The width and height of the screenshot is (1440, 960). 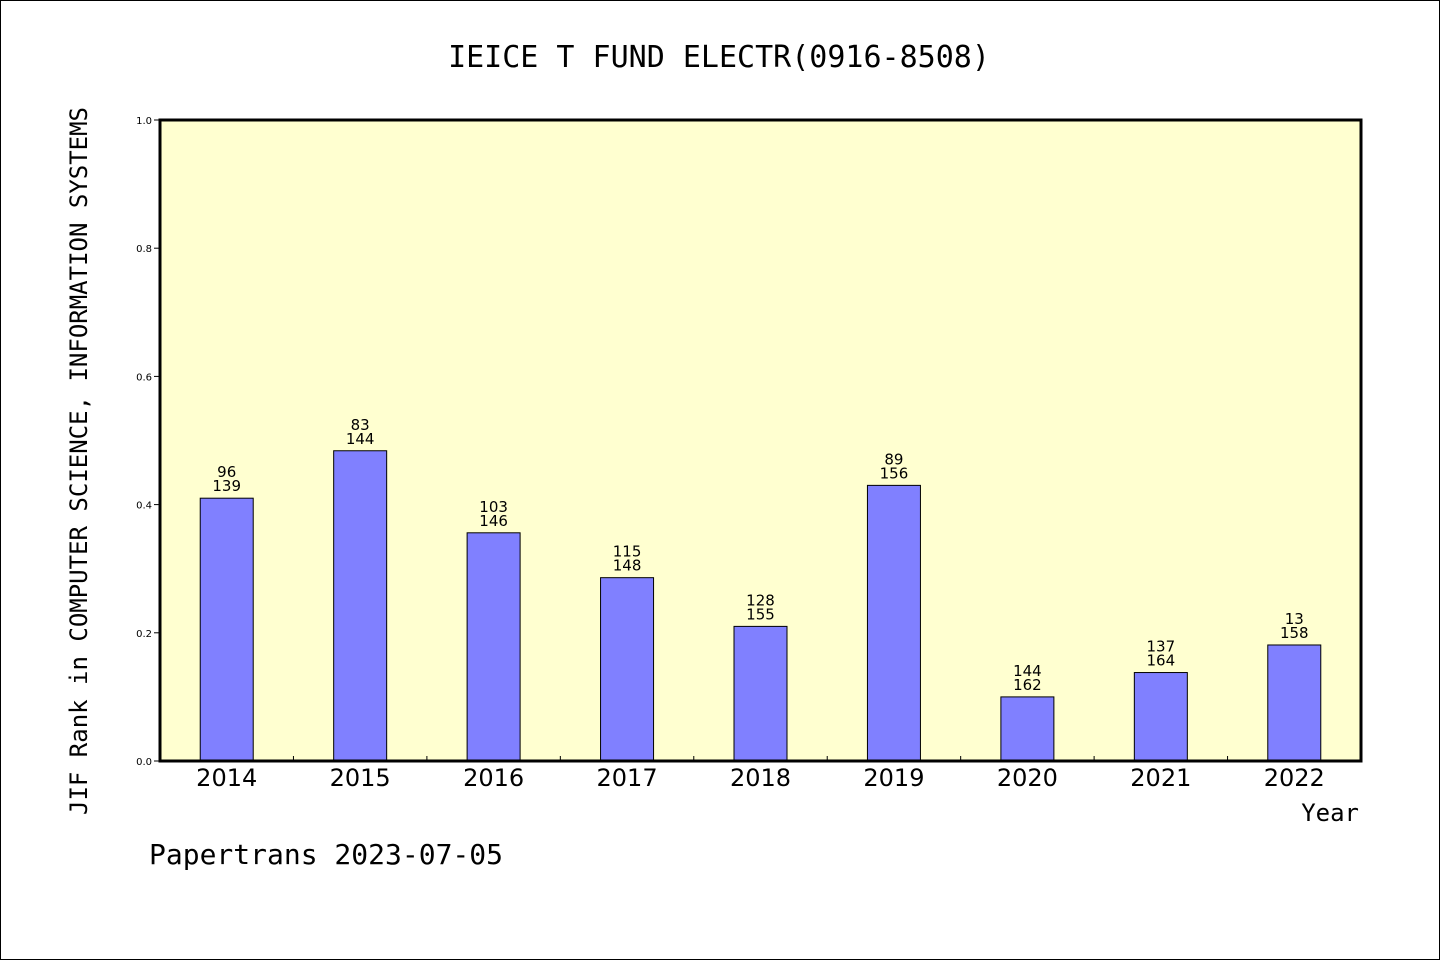 I want to click on chart-title: IEICE T FUND ELECTR(0916-8508), so click(x=719, y=57).